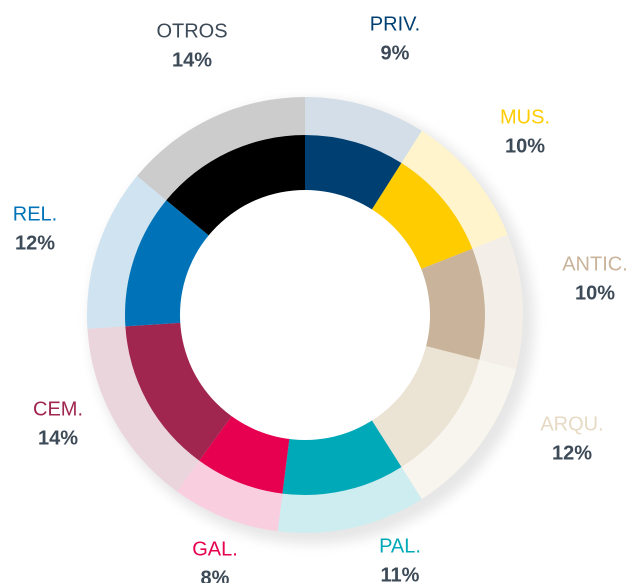 The height and width of the screenshot is (583, 639). Describe the element at coordinates (395, 53) in the screenshot. I see `value-label: 9%` at that location.